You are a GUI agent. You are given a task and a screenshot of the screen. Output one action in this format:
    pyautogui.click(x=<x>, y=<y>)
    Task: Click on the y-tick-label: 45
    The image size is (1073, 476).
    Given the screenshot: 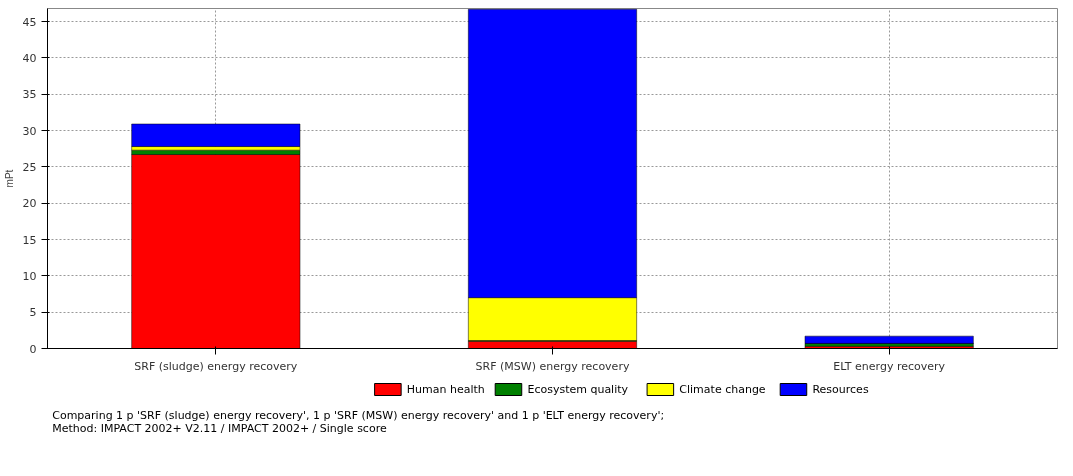 What is the action you would take?
    pyautogui.click(x=29, y=22)
    